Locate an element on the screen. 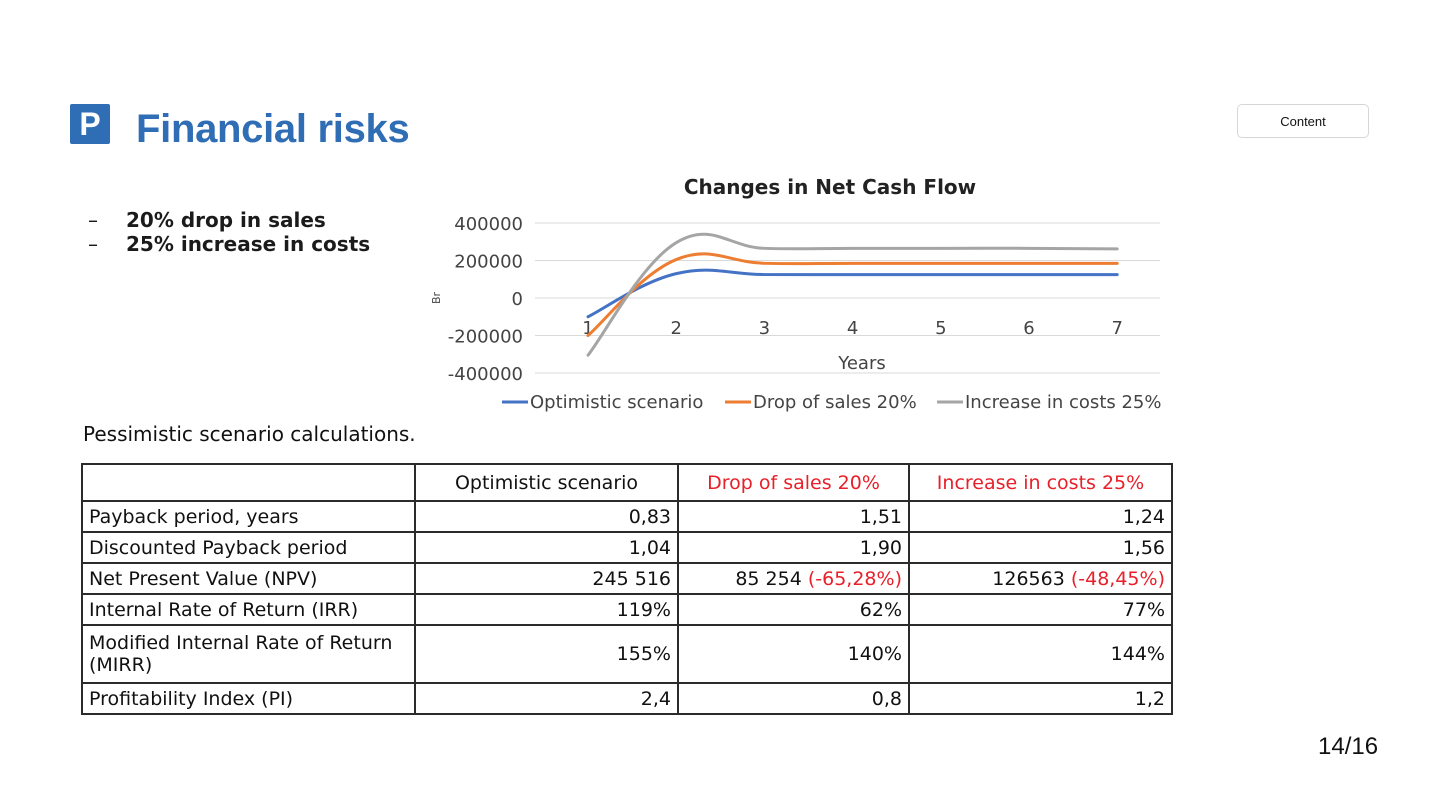  row-label: Net Present Value (NPV) is located at coordinates (248, 578).